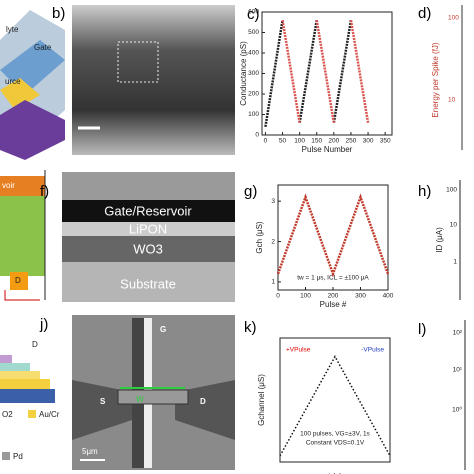  Describe the element at coordinates (140, 399) in the screenshot. I see `text: W` at that location.